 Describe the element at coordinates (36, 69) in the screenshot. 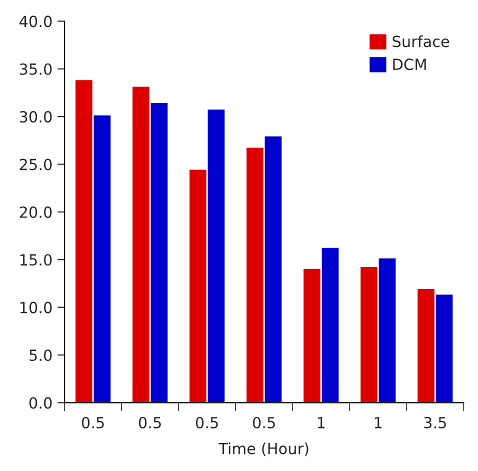

I see `y-tick-label: 35.0` at that location.